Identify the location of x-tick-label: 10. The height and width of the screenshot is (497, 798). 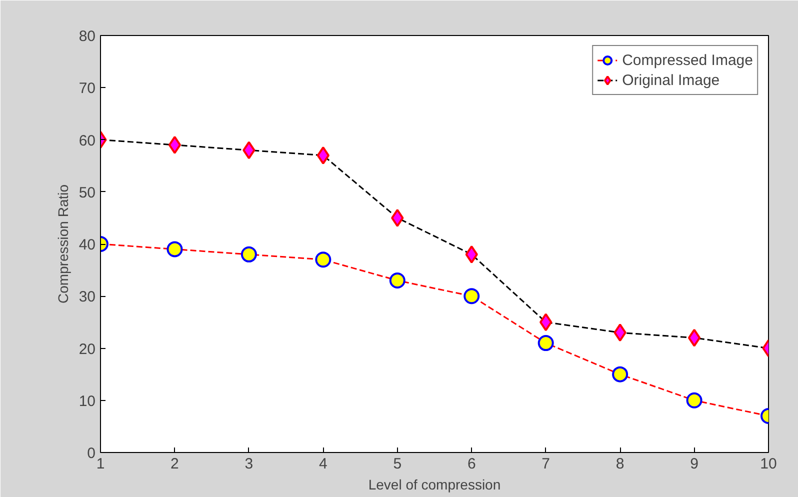
(768, 464).